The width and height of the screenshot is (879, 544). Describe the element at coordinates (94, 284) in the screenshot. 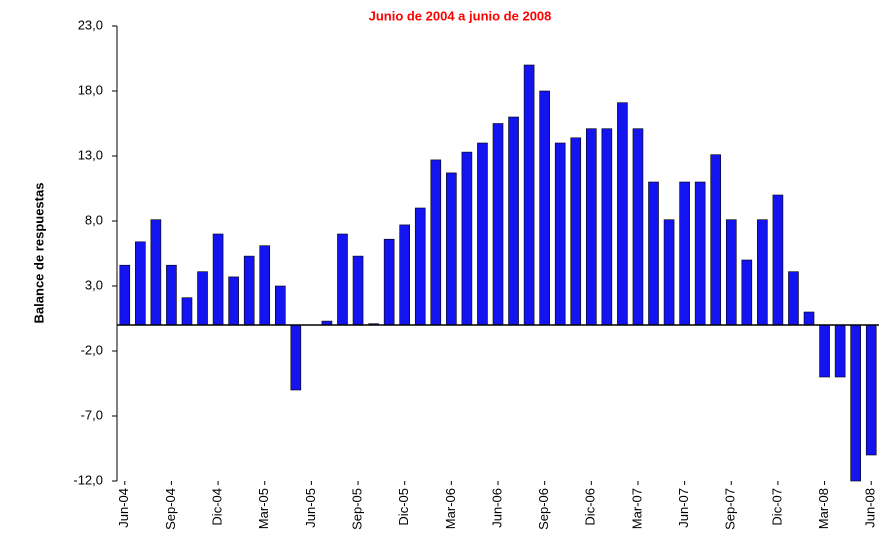

I see `y-tick-label: 3,0` at that location.